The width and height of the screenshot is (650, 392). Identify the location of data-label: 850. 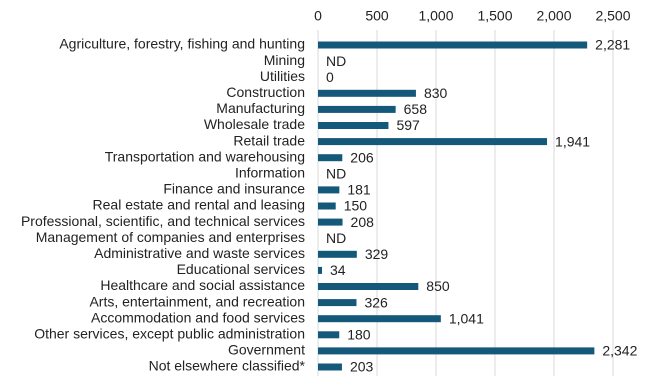
(438, 286).